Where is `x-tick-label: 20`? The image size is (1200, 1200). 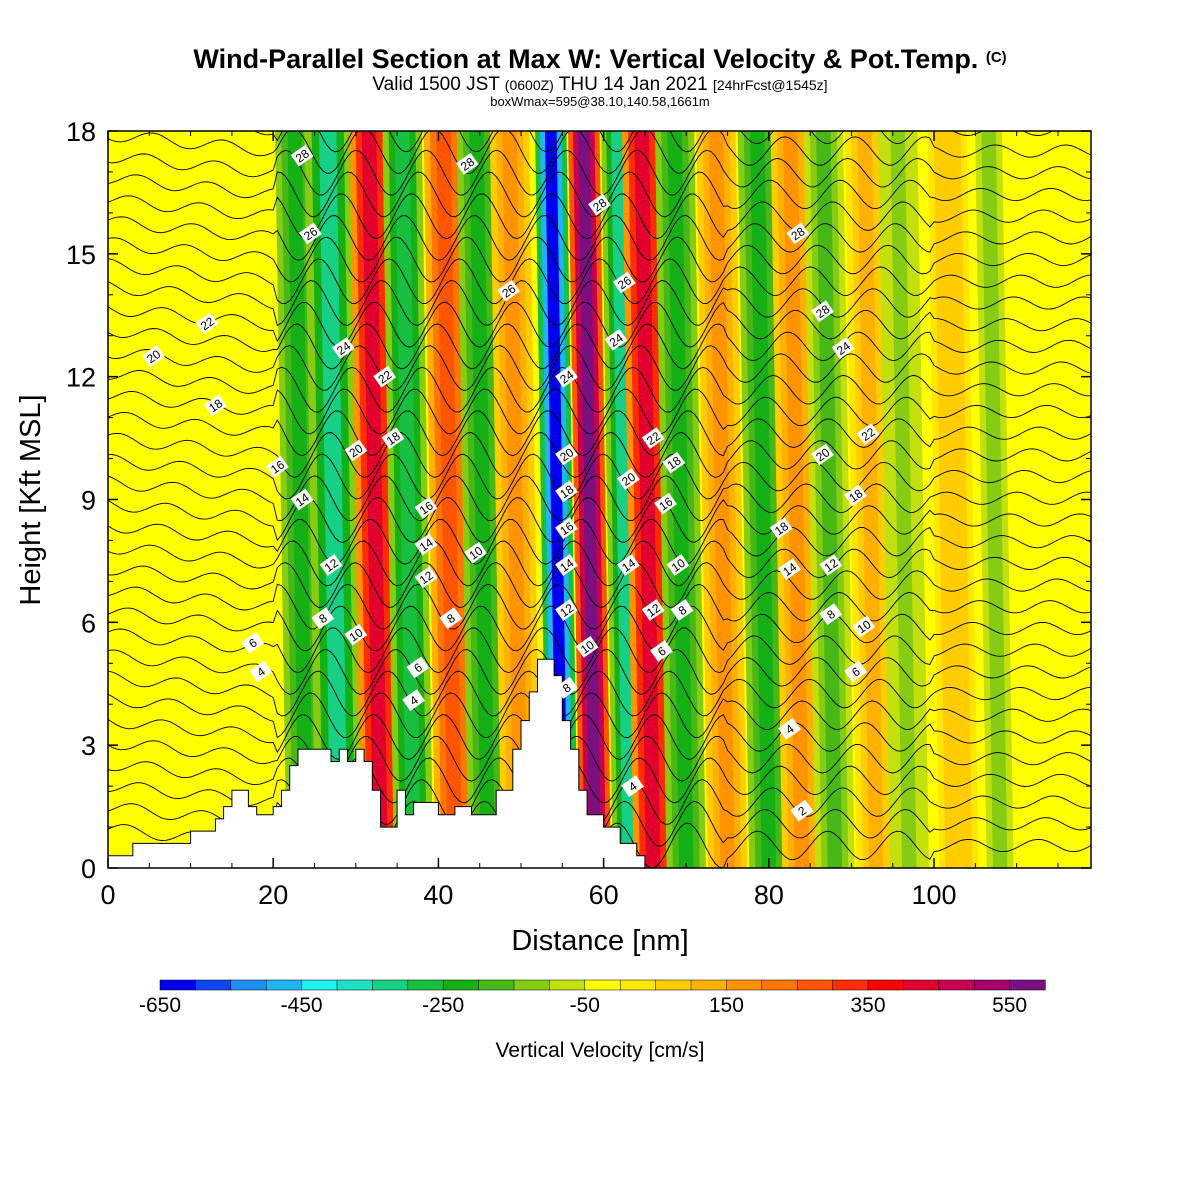 x-tick-label: 20 is located at coordinates (273, 895).